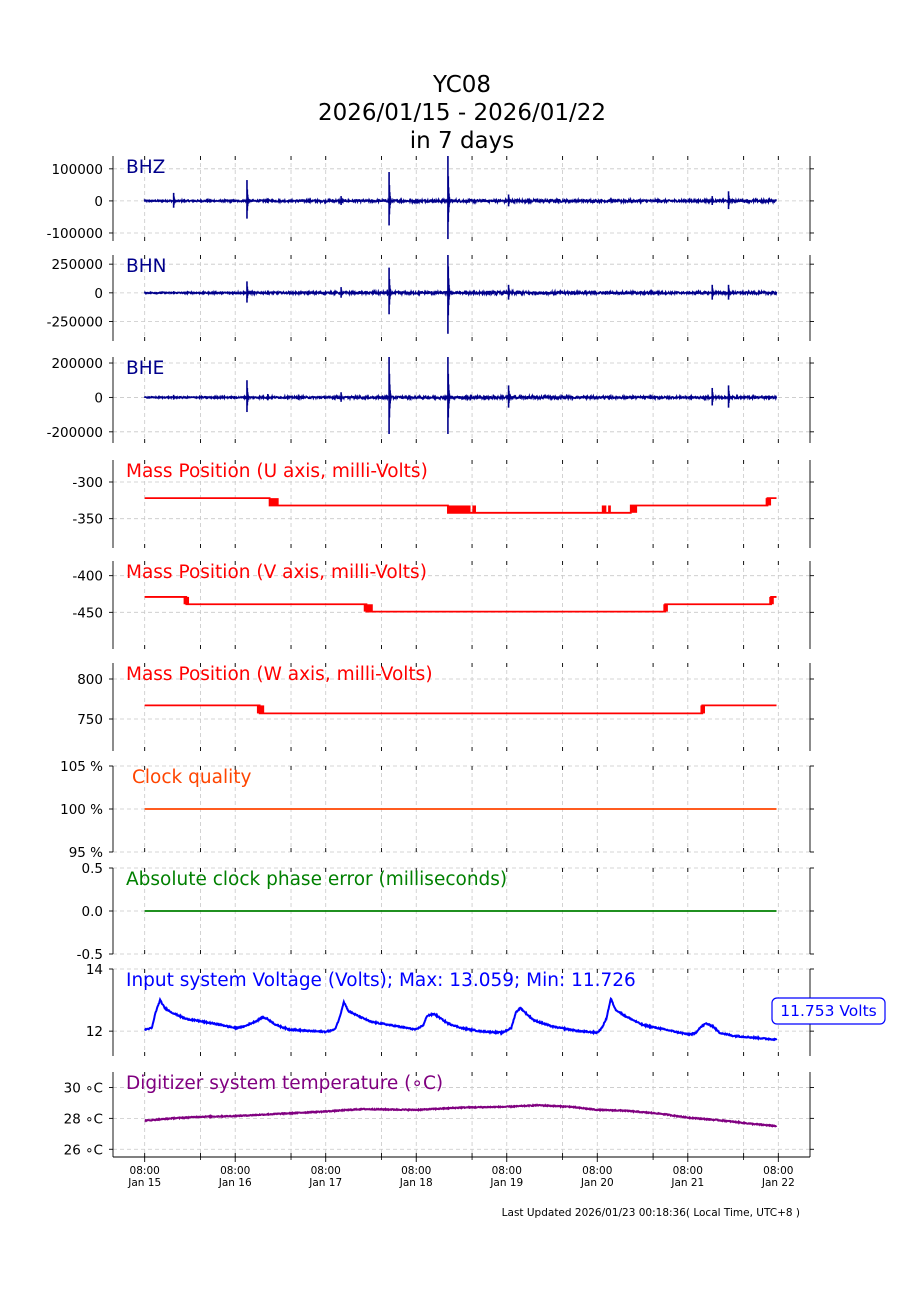  I want to click on y-tick-label: -450, so click(87, 613).